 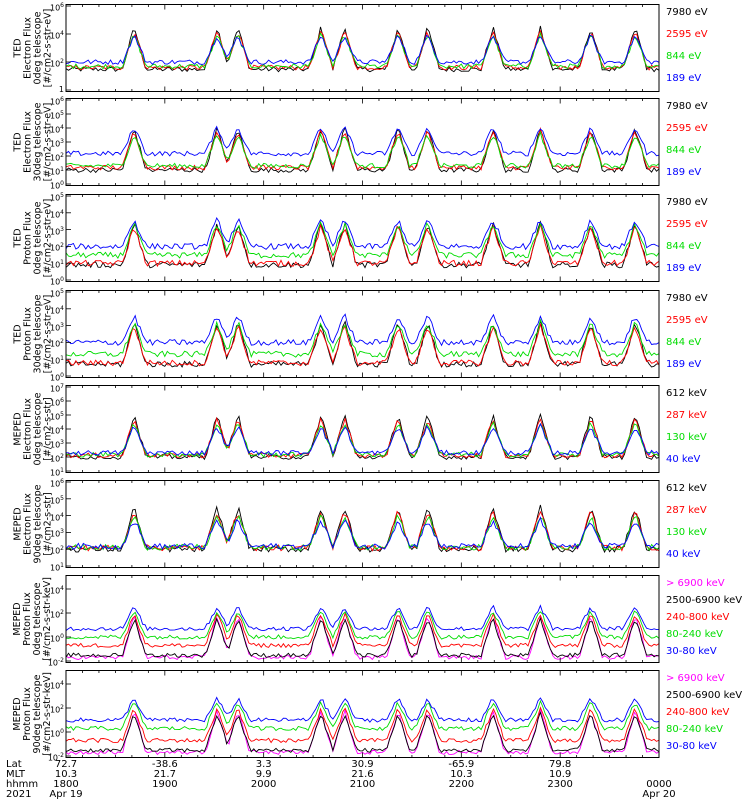 I want to click on tick-exponent: 3, so click(x=62, y=442).